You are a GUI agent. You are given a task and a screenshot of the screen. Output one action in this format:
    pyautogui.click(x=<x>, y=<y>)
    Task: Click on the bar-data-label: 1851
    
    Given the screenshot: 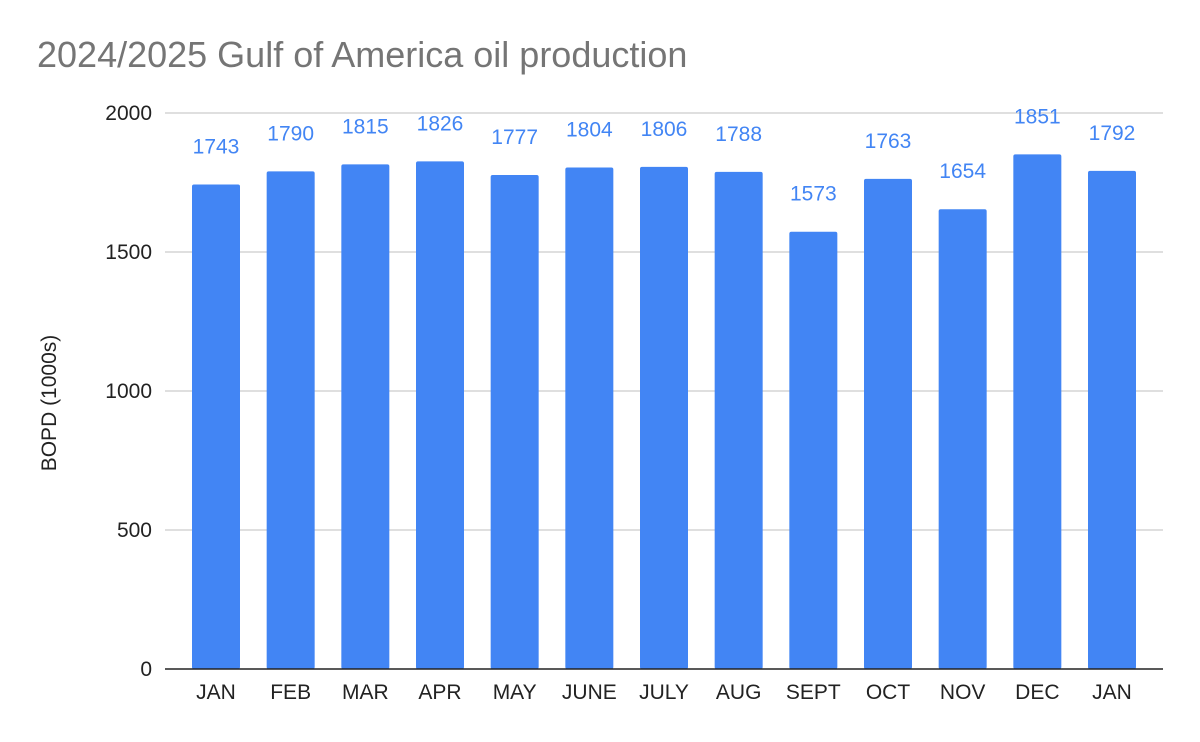 What is the action you would take?
    pyautogui.click(x=1037, y=116)
    